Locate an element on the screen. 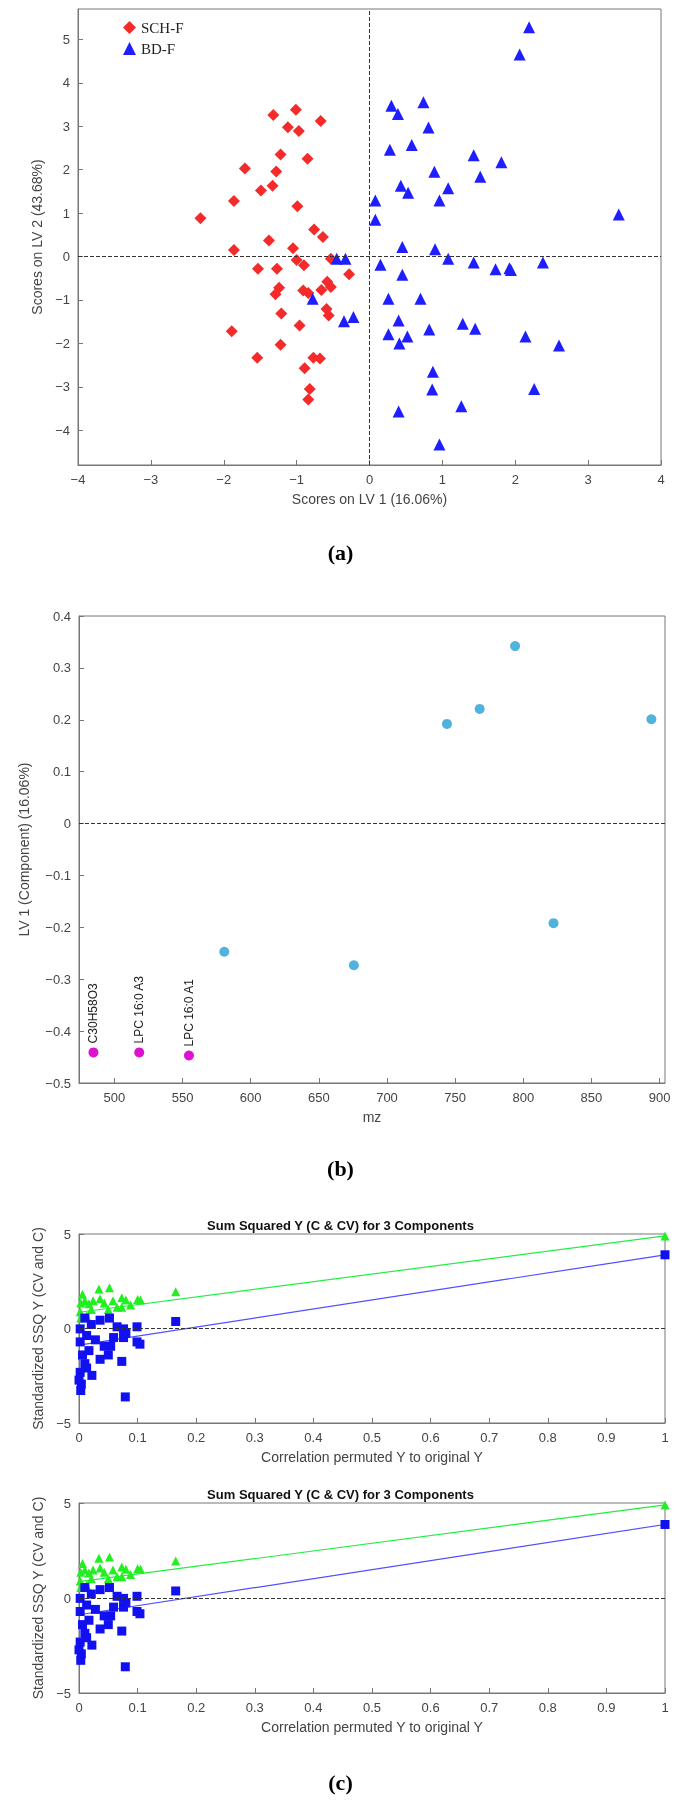  x-tick-label: 0.7 is located at coordinates (489, 1707).